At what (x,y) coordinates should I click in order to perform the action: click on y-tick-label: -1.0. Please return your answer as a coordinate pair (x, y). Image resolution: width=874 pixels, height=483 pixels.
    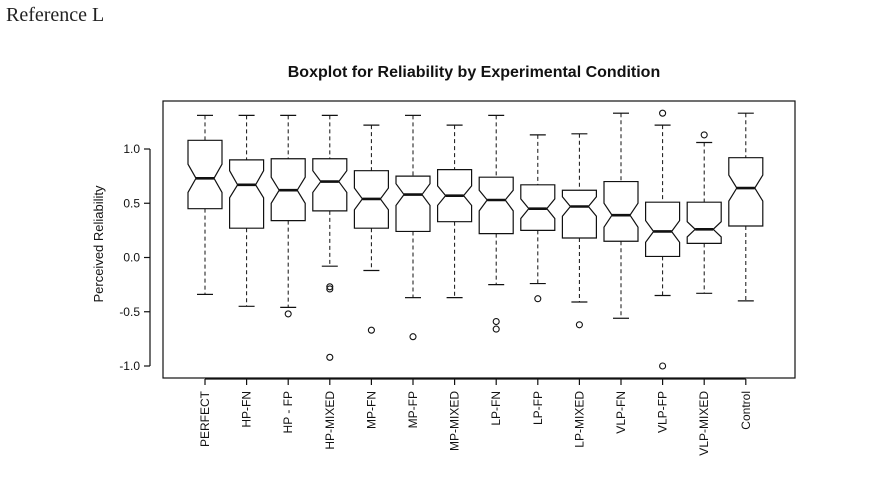
    Looking at the image, I should click on (129, 366).